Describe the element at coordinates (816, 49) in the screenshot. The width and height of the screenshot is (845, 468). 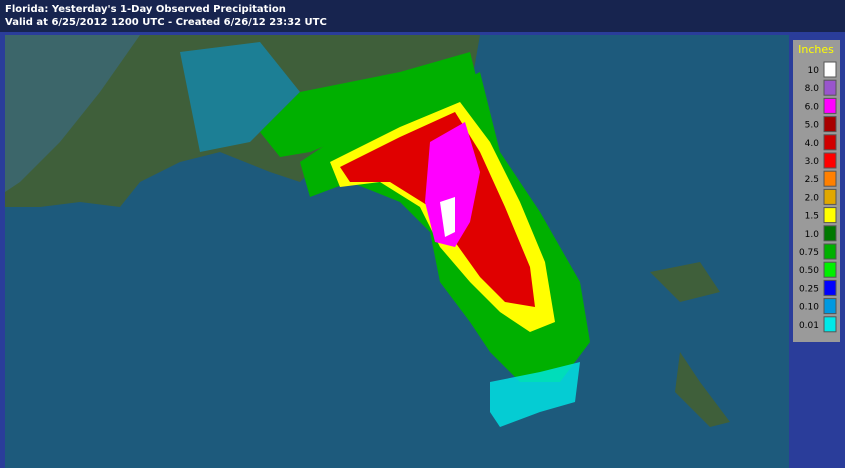
I see `legend-title: Inches` at that location.